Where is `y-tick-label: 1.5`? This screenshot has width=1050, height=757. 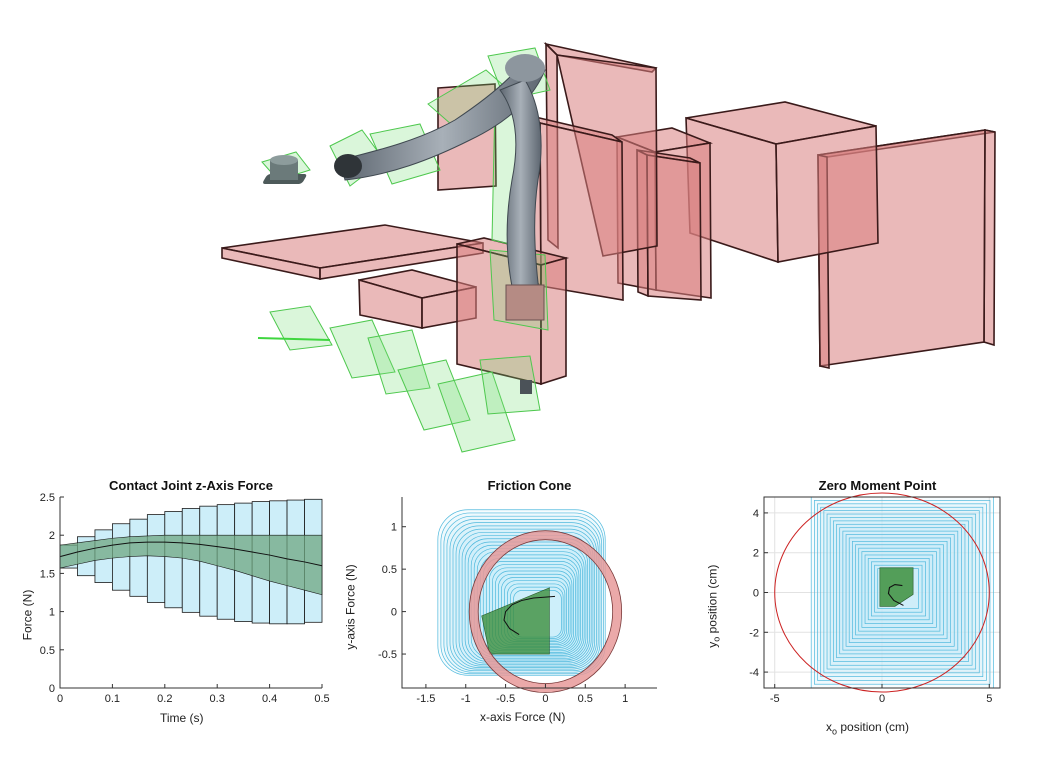
y-tick-label: 1.5 is located at coordinates (47, 574).